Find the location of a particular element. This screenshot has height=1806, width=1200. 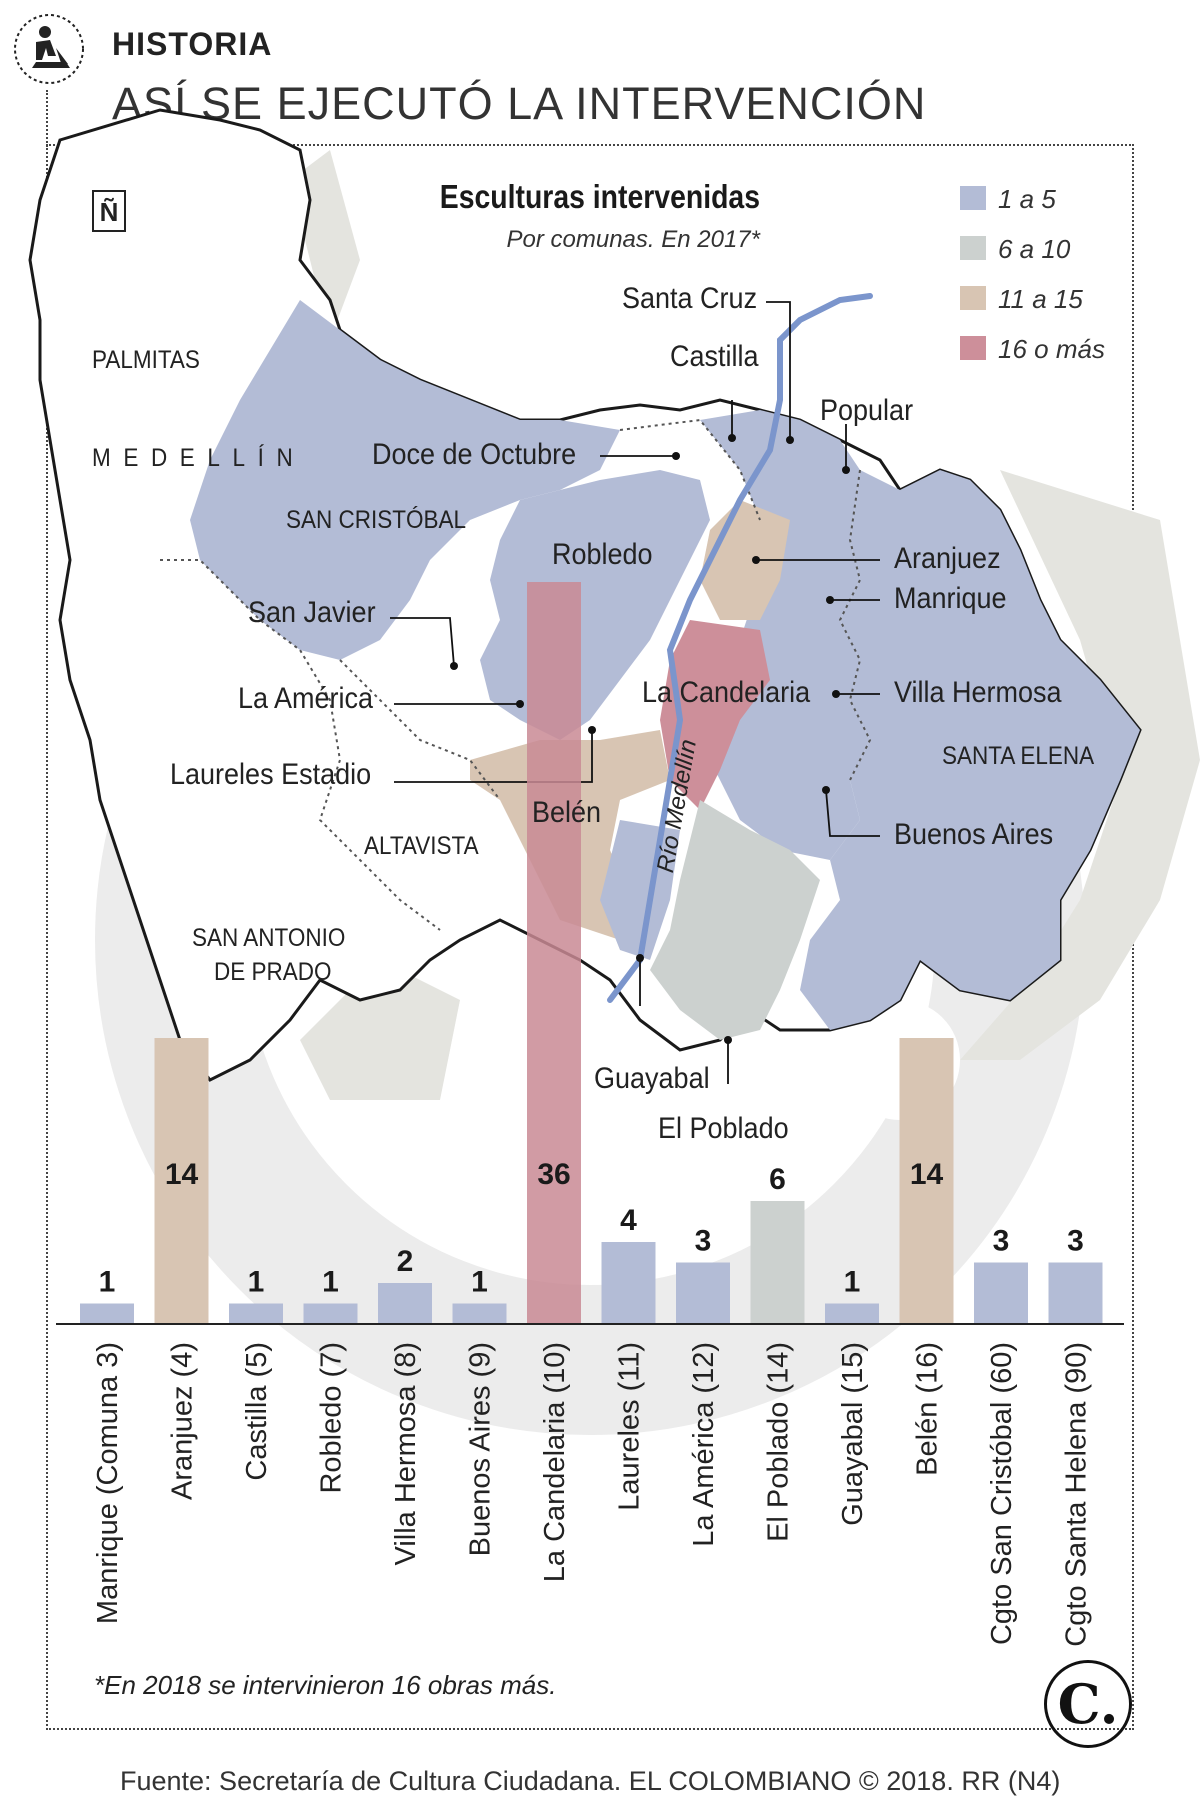

category-label: La América (12) is located at coordinates (704, 1444).